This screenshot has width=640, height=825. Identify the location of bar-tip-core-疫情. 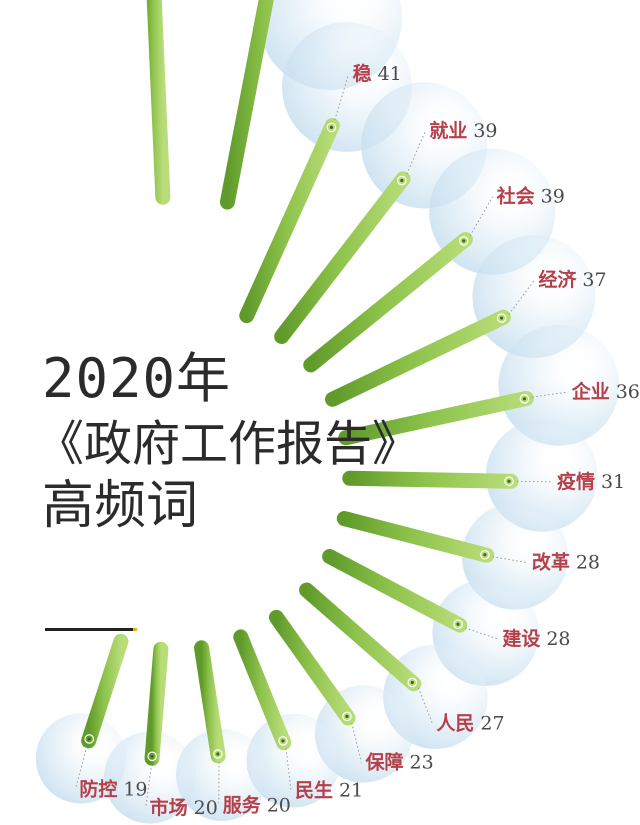
(509, 481).